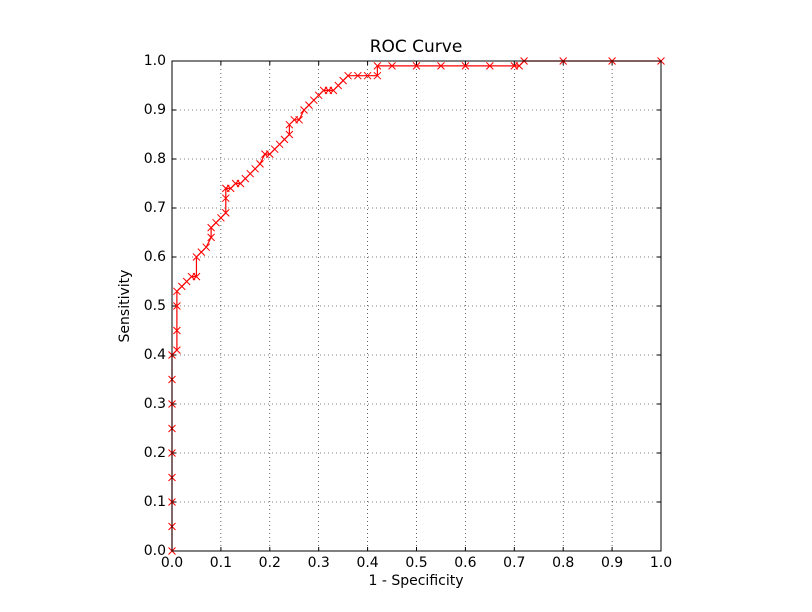 The height and width of the screenshot is (612, 812). What do you see at coordinates (416, 47) in the screenshot?
I see `chart-title: ROC Curve` at bounding box center [416, 47].